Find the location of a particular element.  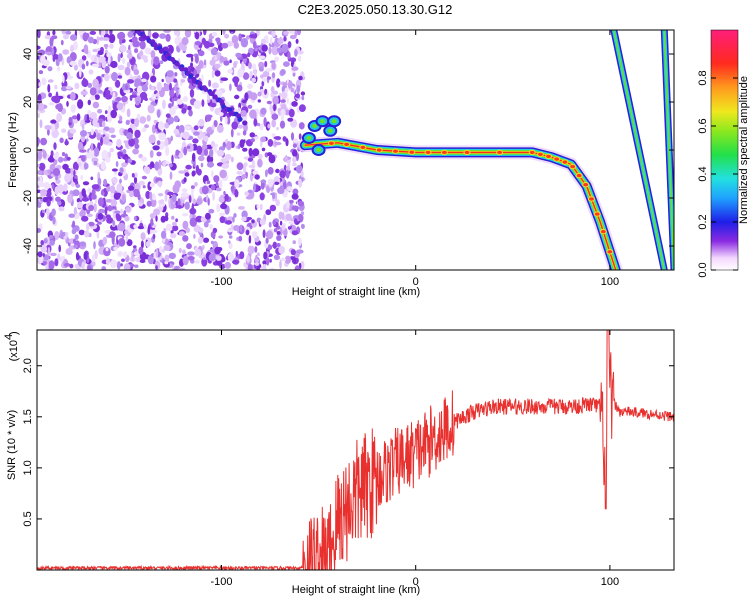

carrier-onset-core is located at coordinates (322, 121).